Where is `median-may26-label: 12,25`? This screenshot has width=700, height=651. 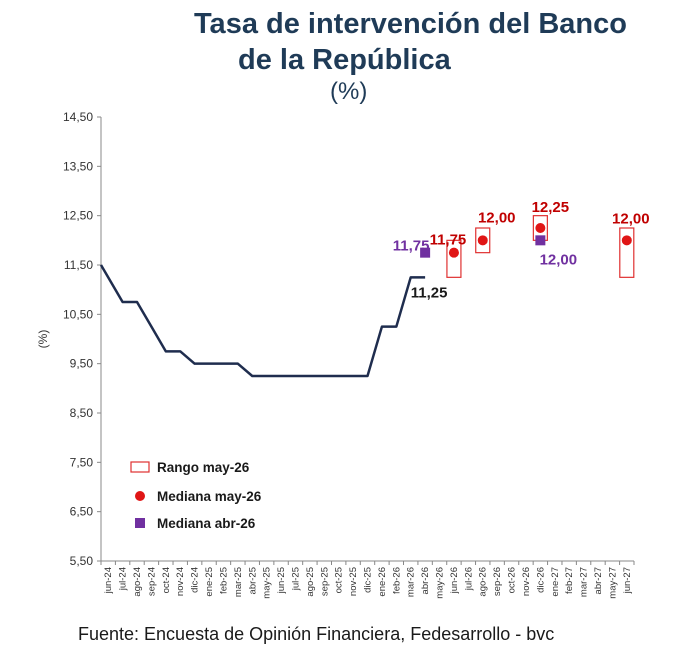 median-may26-label: 12,25 is located at coordinates (551, 207).